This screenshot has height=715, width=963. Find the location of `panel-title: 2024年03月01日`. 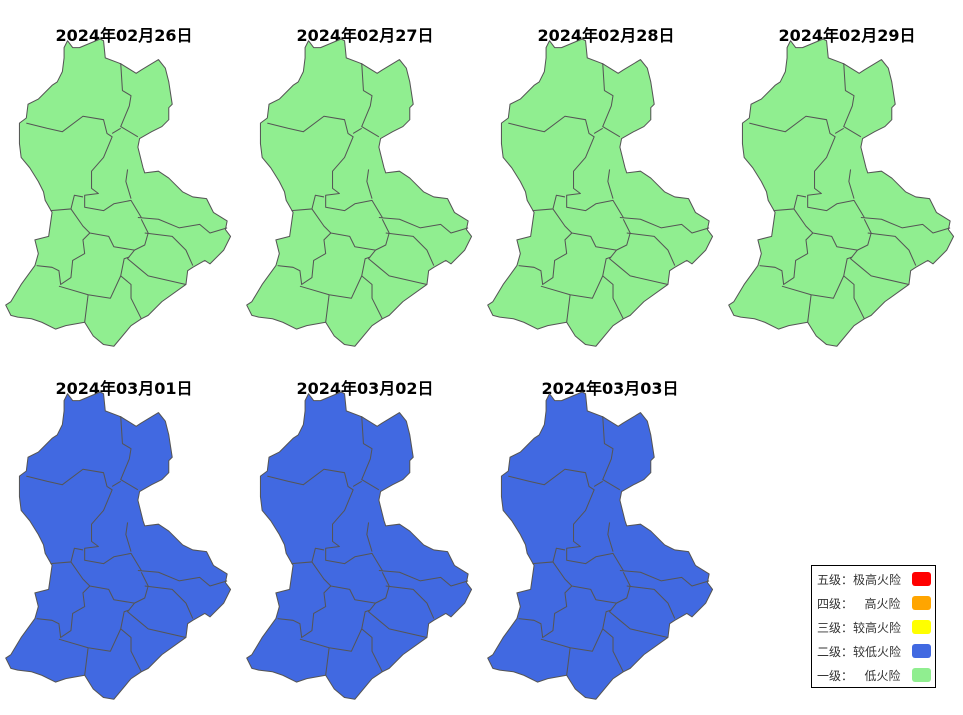

panel-title: 2024年03月01日 is located at coordinates (124, 388).